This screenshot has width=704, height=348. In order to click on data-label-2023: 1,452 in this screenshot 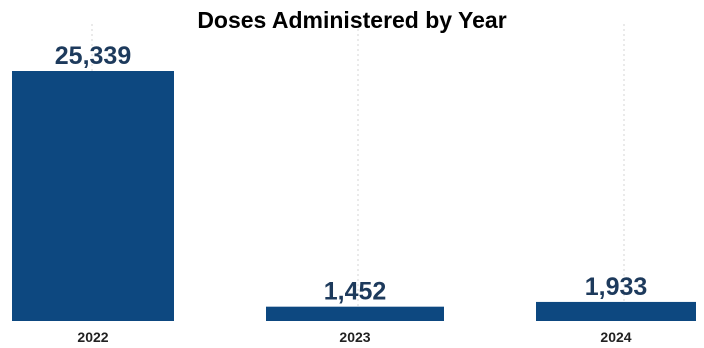, I will do `click(355, 292)`.